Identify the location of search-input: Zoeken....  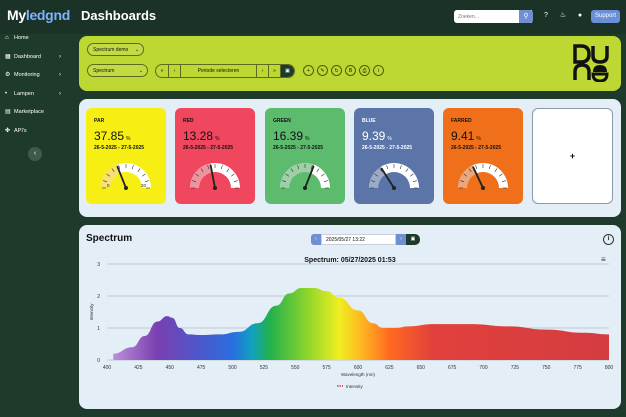
(493, 16).